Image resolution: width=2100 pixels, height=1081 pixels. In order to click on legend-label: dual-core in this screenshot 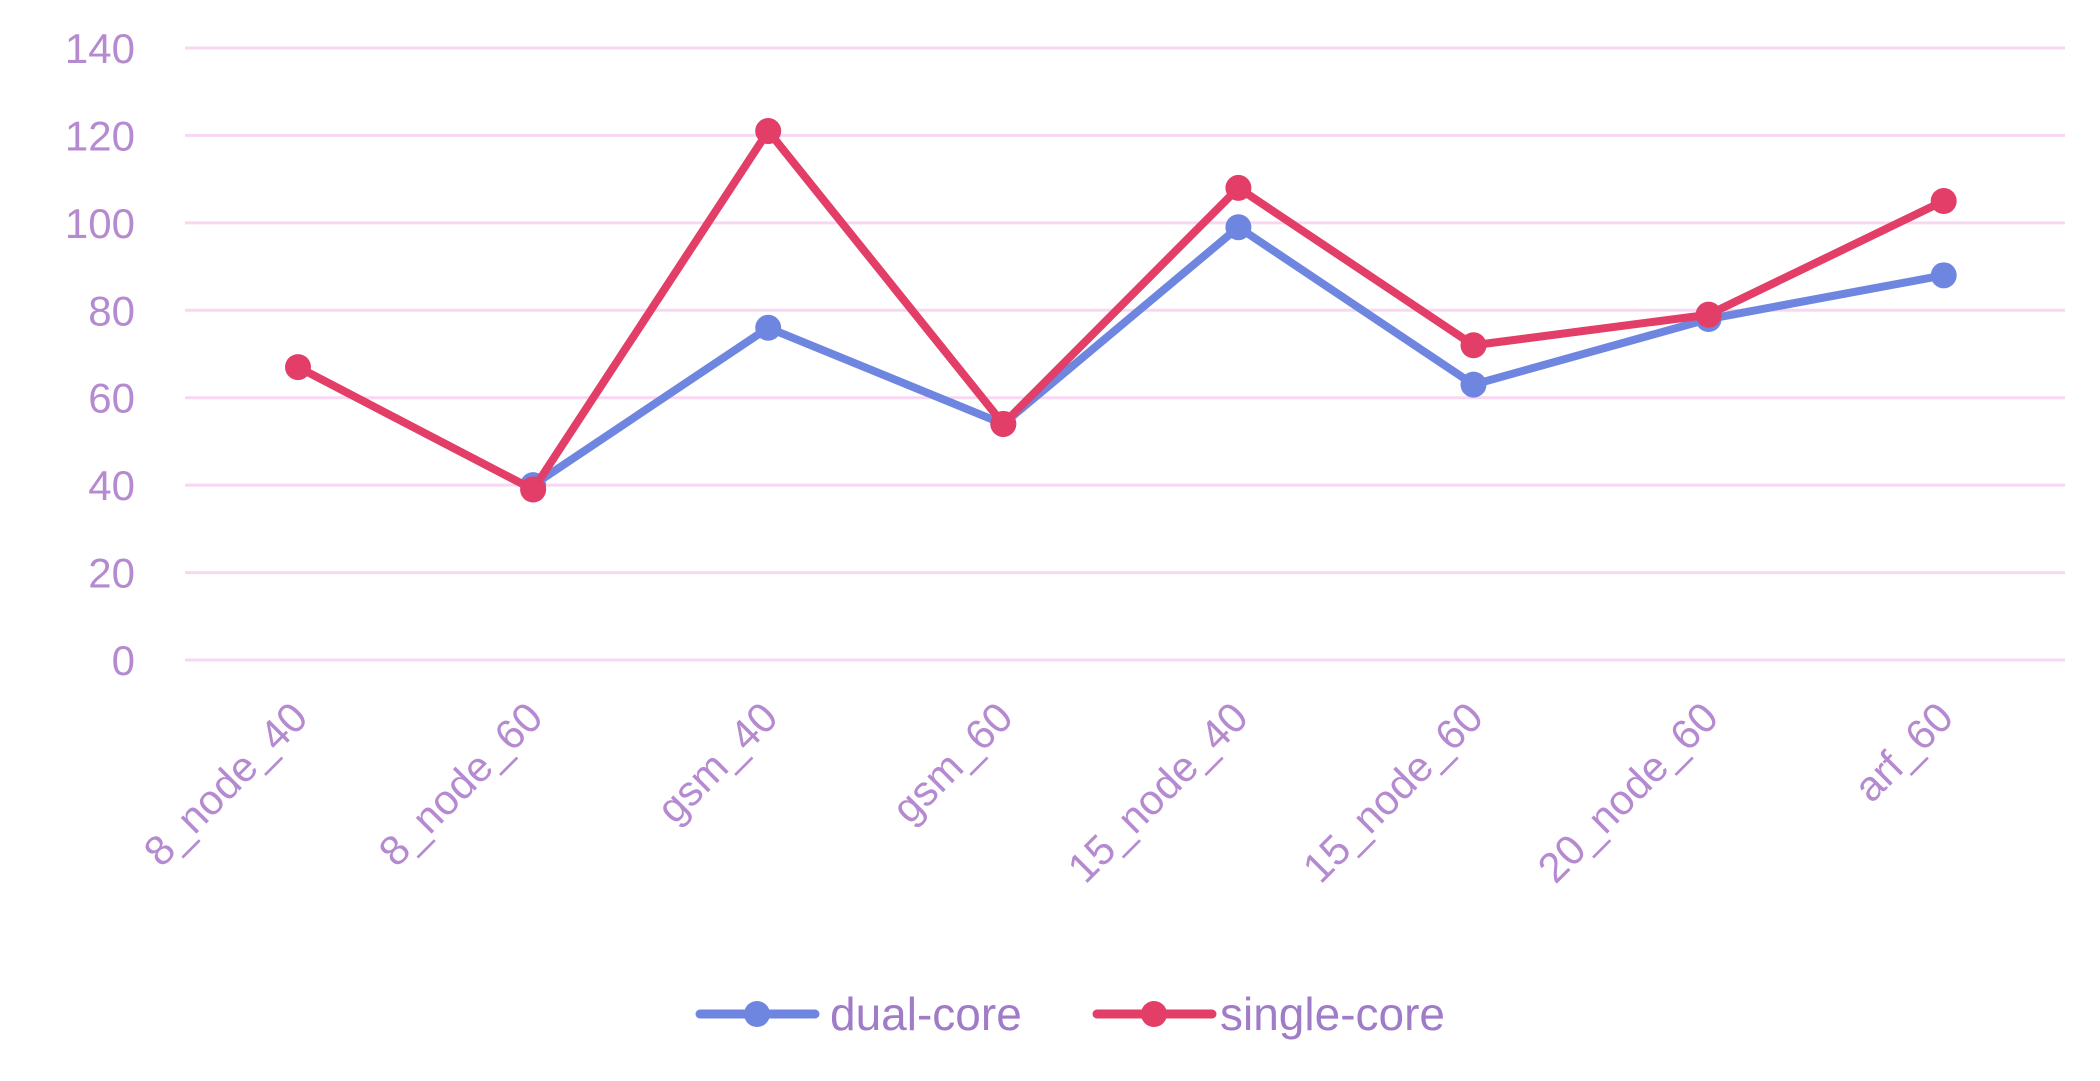, I will do `click(926, 1014)`.